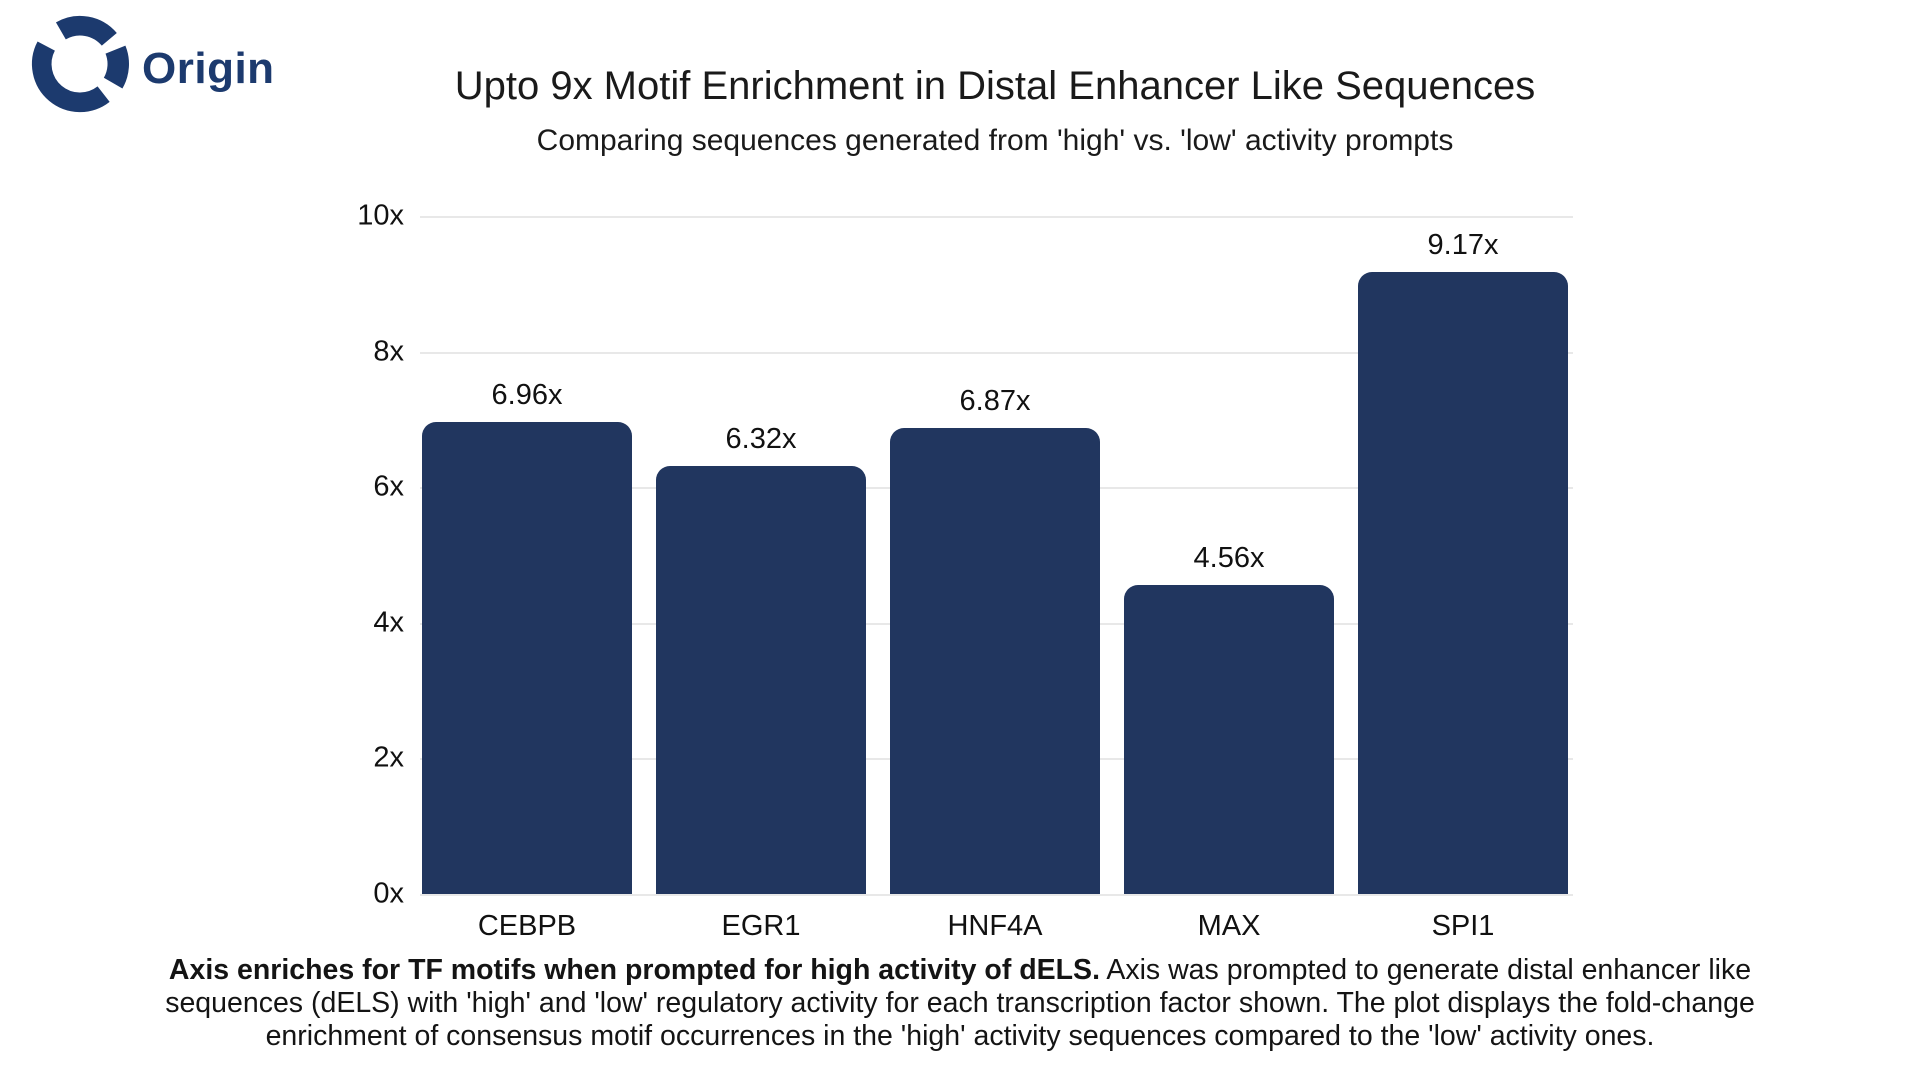 The height and width of the screenshot is (1080, 1920). Describe the element at coordinates (1229, 557) in the screenshot. I see `bar-value-label-MAX: 4.56x` at that location.